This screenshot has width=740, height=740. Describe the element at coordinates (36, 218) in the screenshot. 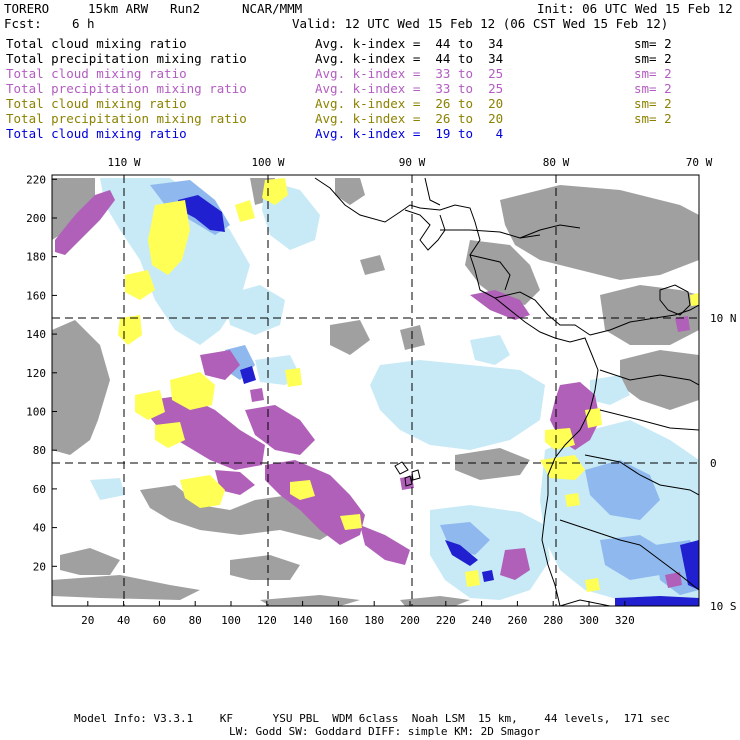

I see `y-tick-label: 200` at that location.